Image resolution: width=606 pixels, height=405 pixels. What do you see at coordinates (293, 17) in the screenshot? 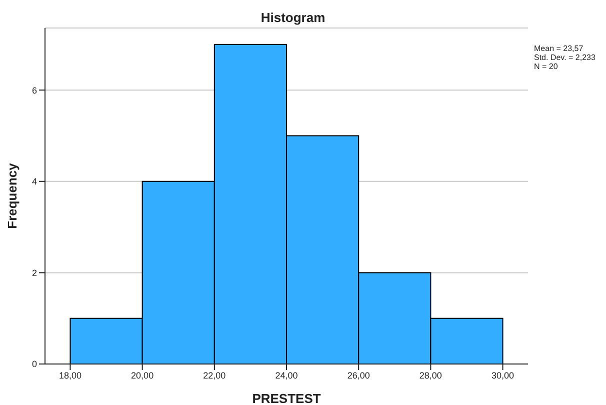
I see `chart-title: Histogram` at bounding box center [293, 17].